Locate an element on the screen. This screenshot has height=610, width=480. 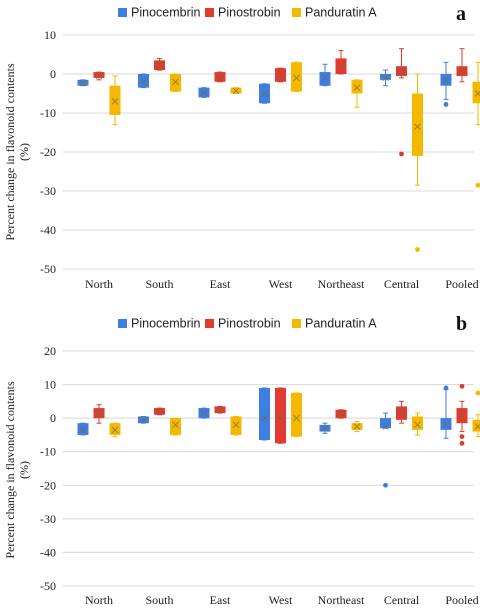
panel-label: b is located at coordinates (461, 324).